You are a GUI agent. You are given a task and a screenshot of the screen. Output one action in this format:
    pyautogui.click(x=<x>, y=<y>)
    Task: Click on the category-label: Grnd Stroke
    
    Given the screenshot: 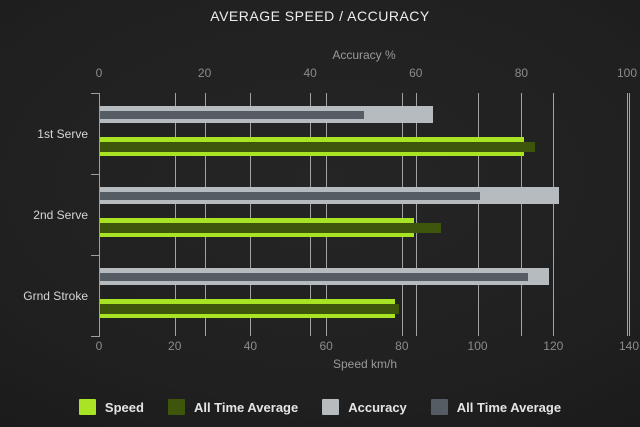 What is the action you would take?
    pyautogui.click(x=55, y=296)
    